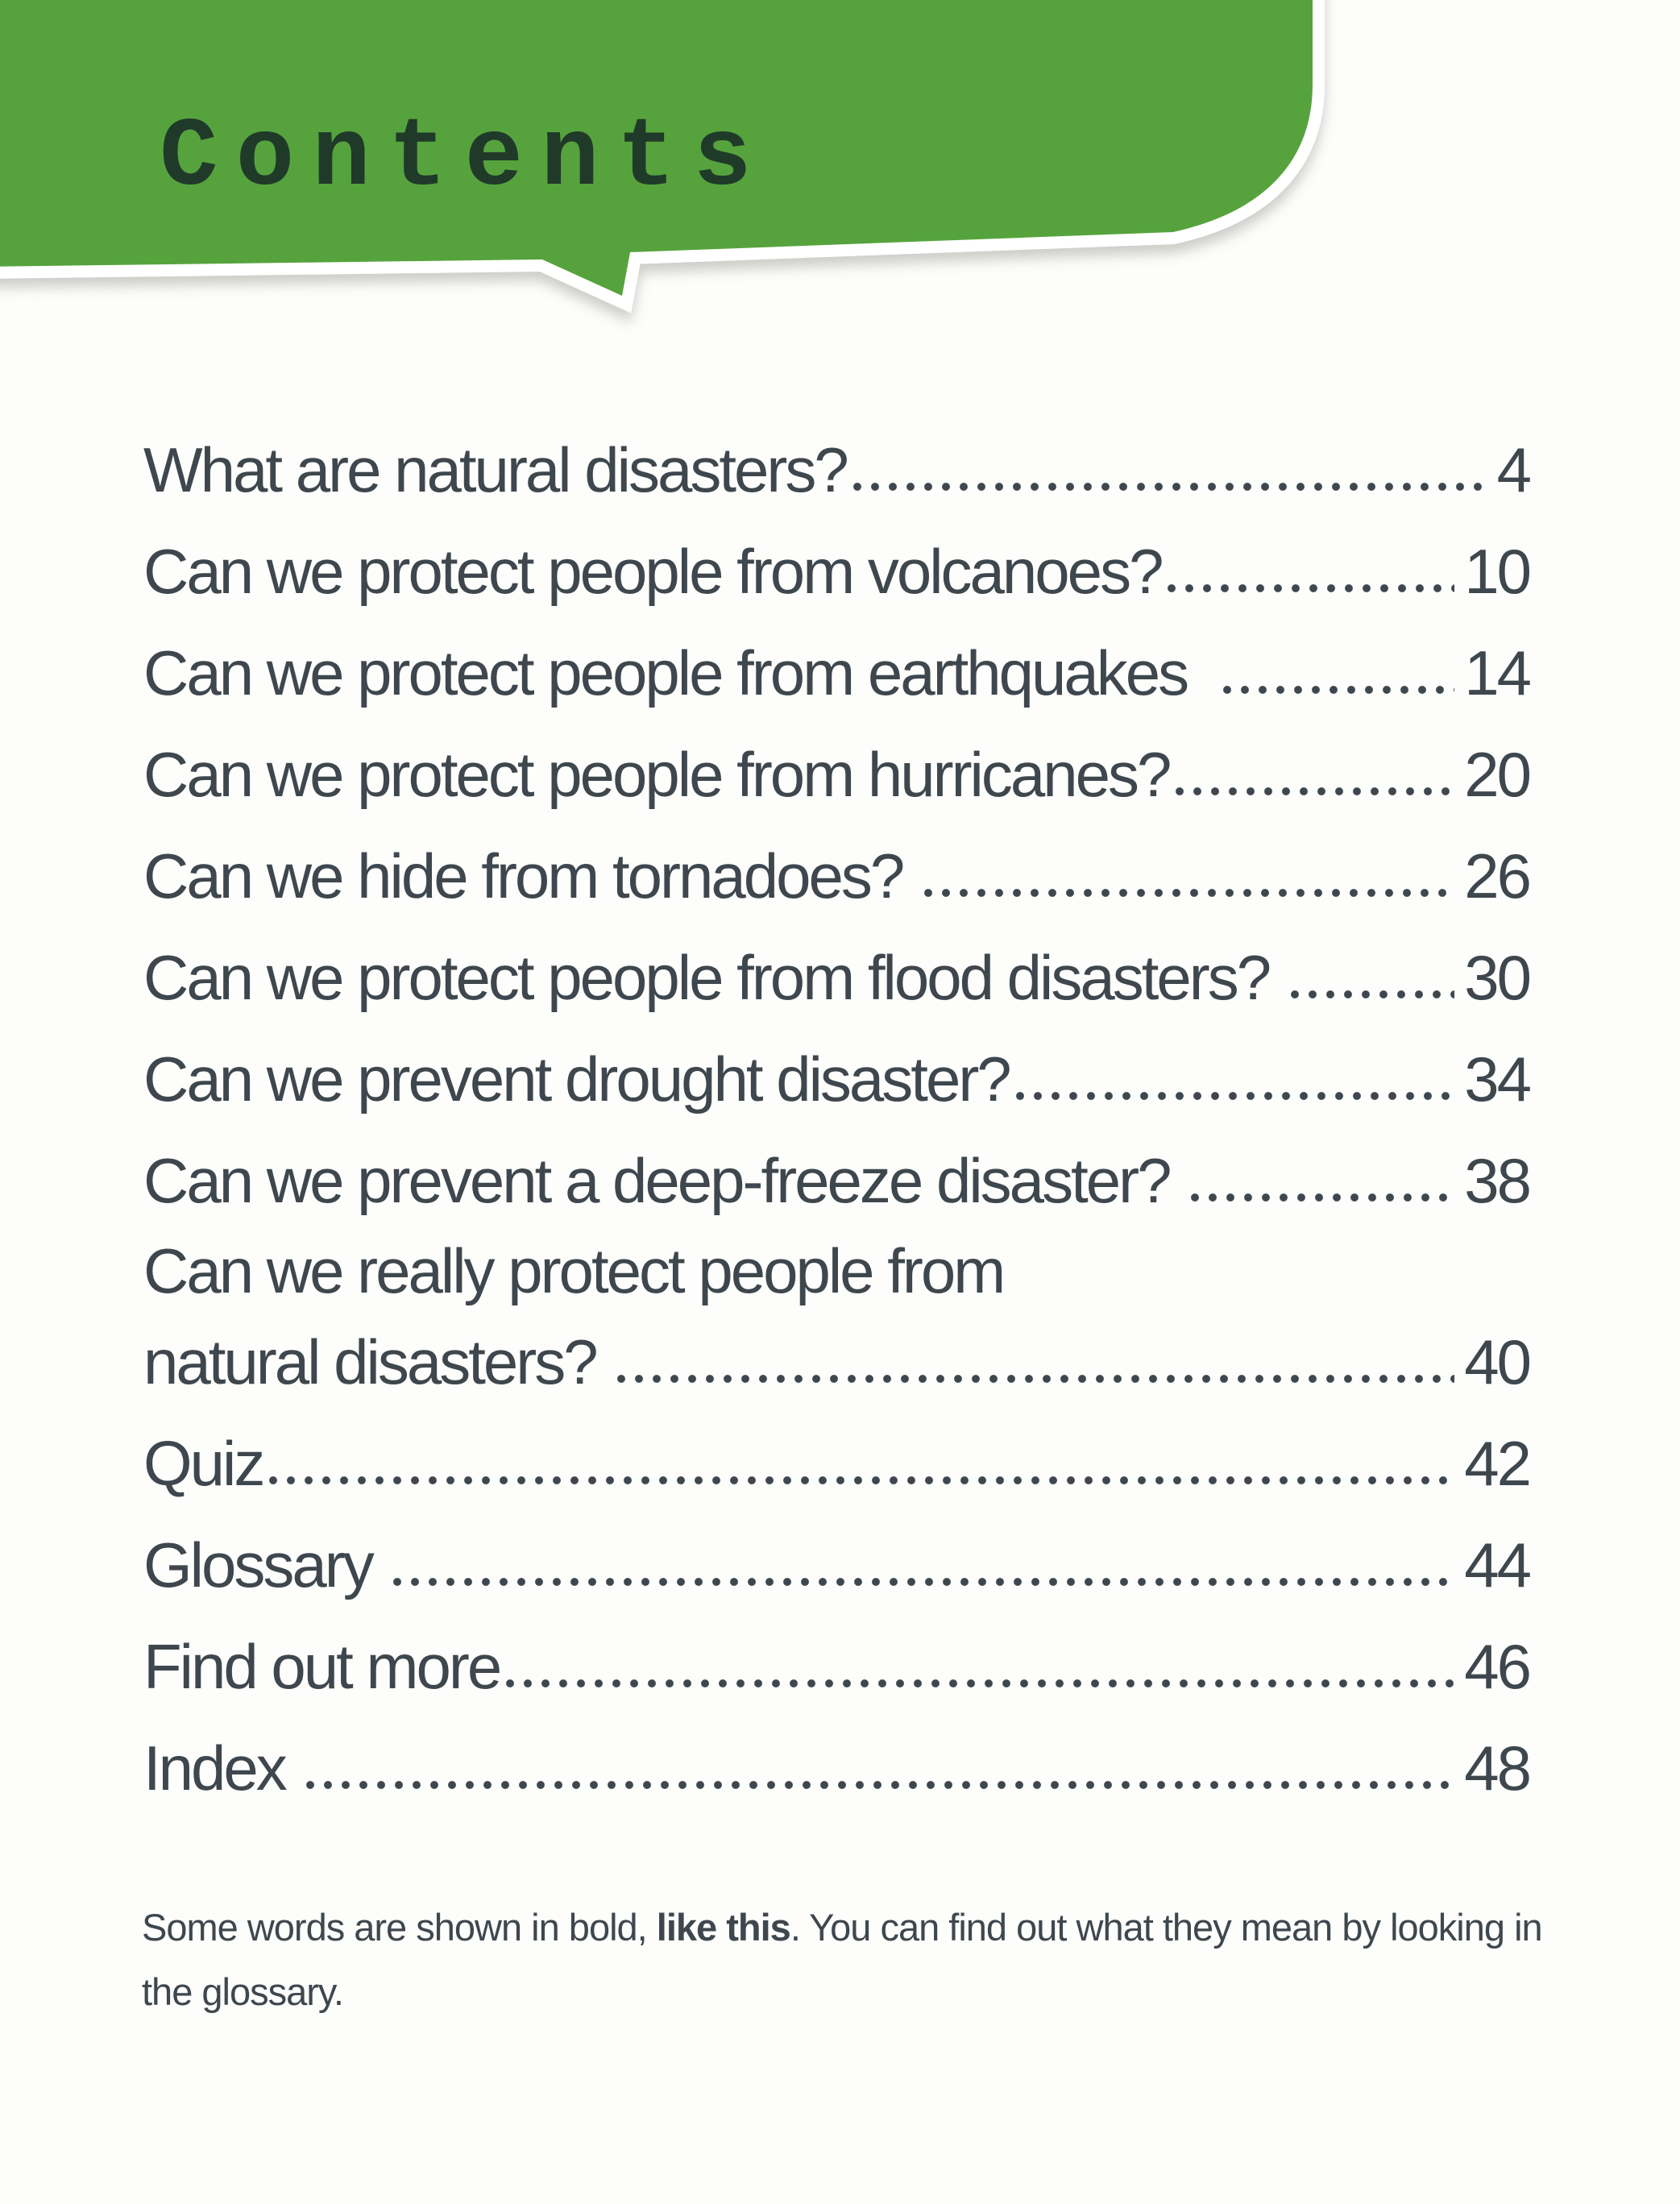 The width and height of the screenshot is (1680, 2204). Describe the element at coordinates (1498, 571) in the screenshot. I see `toc-entry-page: 10` at that location.